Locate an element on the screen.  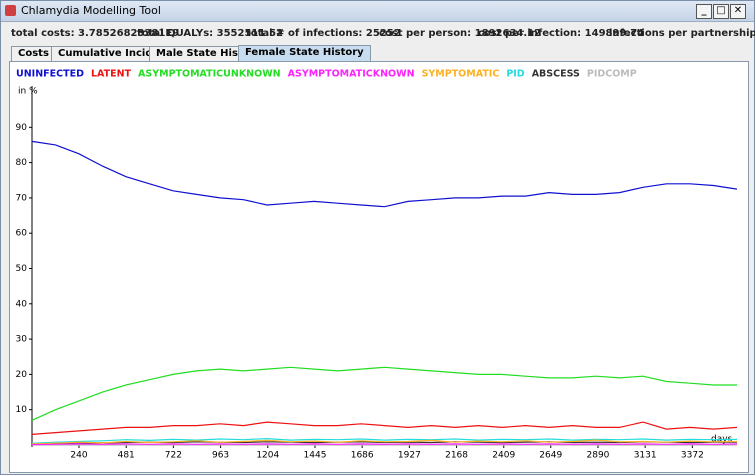
y-tick-label: 60 is located at coordinates (22, 234).